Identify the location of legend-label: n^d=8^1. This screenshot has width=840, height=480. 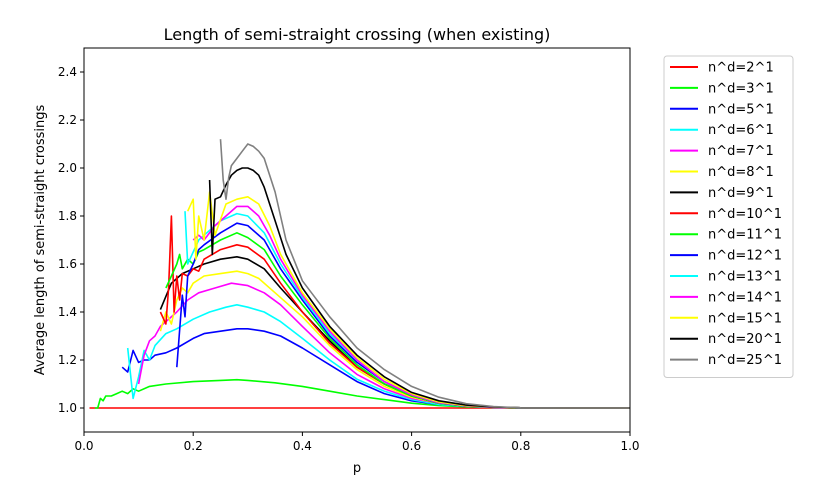
(741, 172).